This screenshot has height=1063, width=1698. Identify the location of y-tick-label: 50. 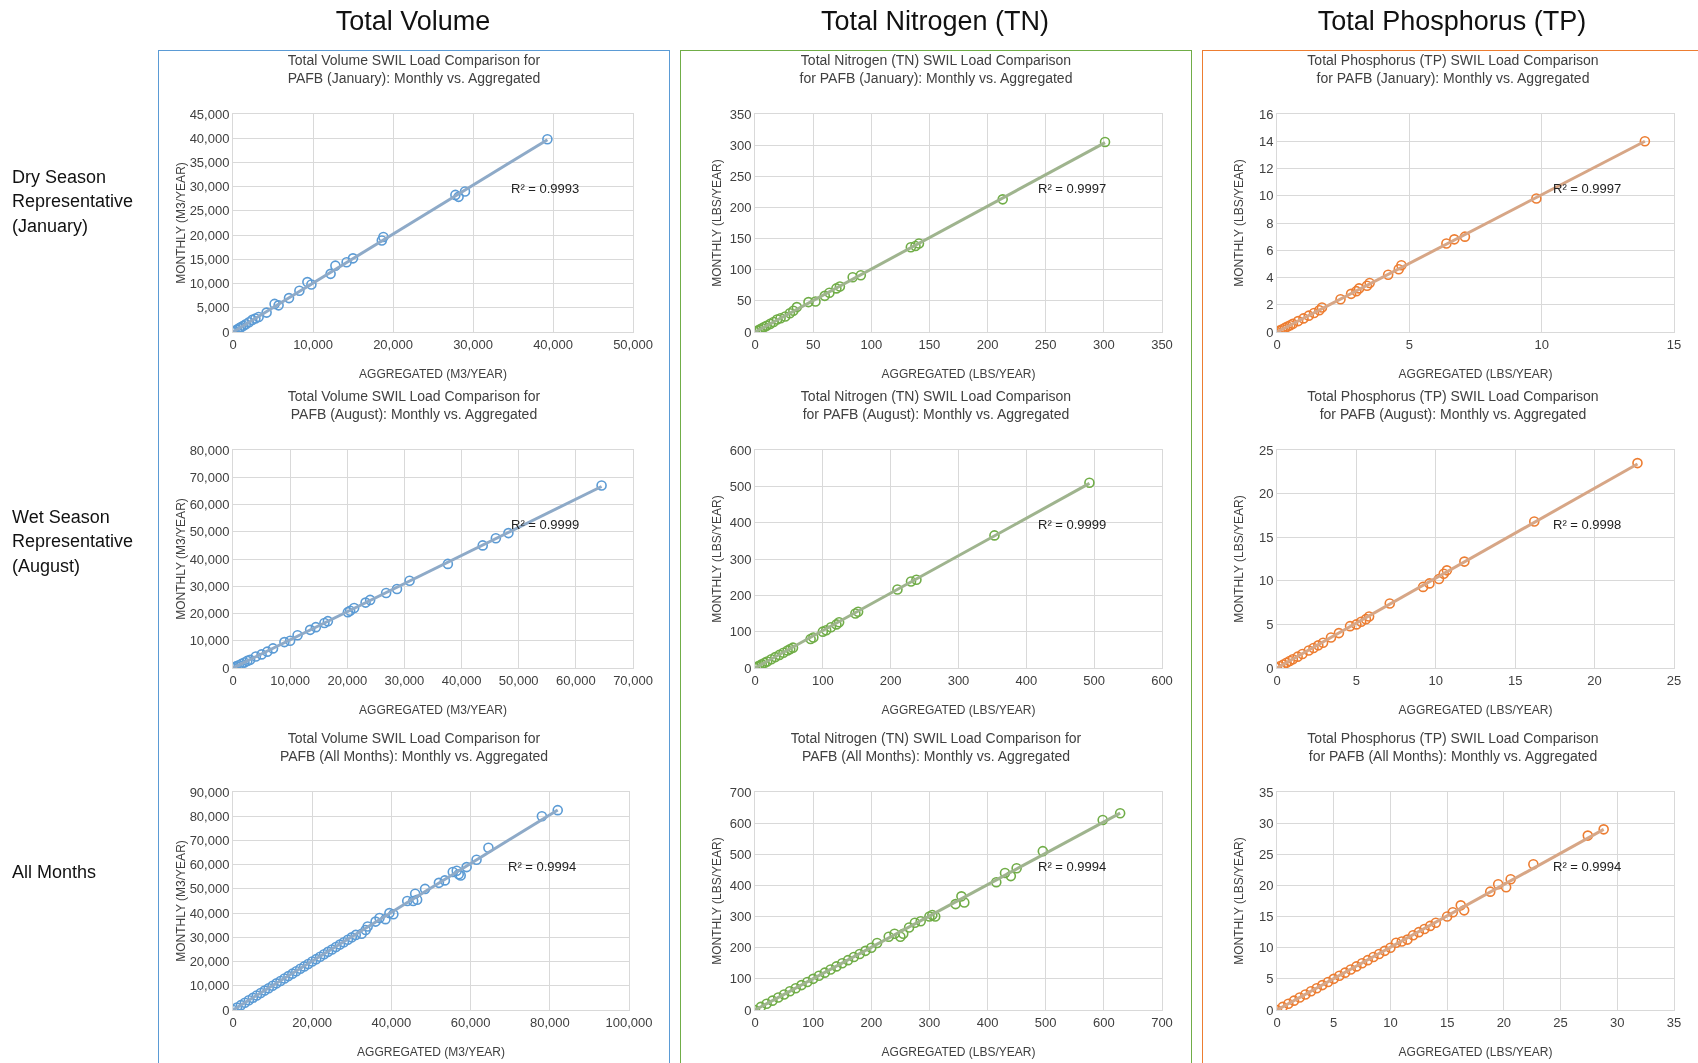
(744, 301).